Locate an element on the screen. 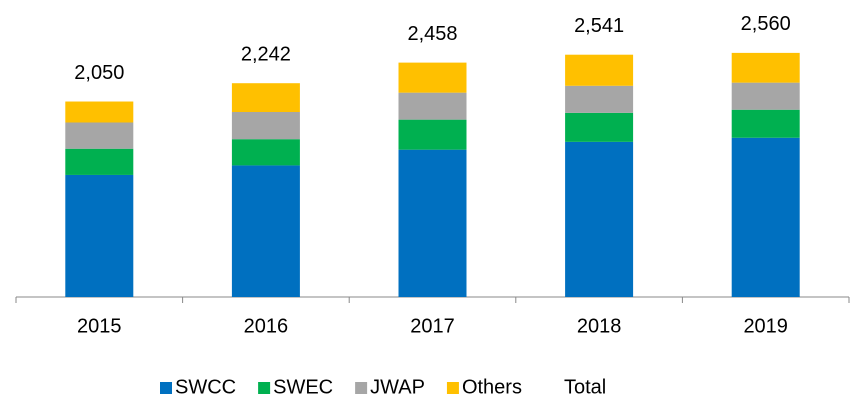 The width and height of the screenshot is (850, 402). legend-label: JWAP is located at coordinates (397, 387).